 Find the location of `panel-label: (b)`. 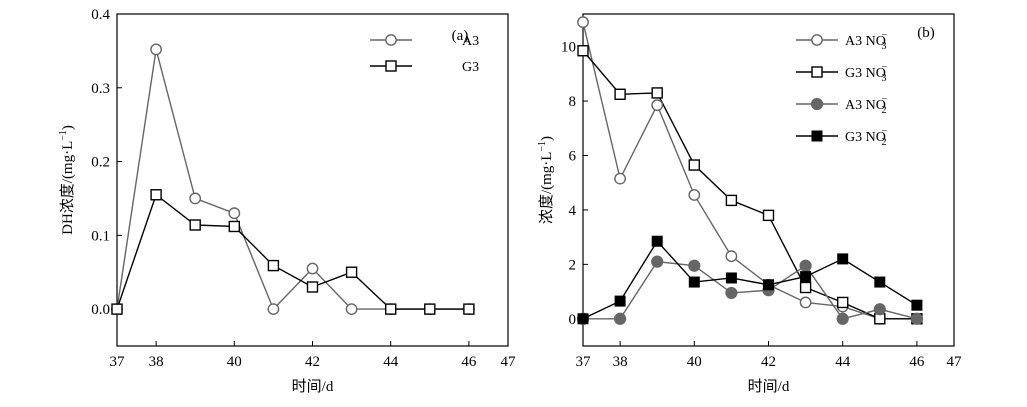

panel-label: (b) is located at coordinates (926, 33).